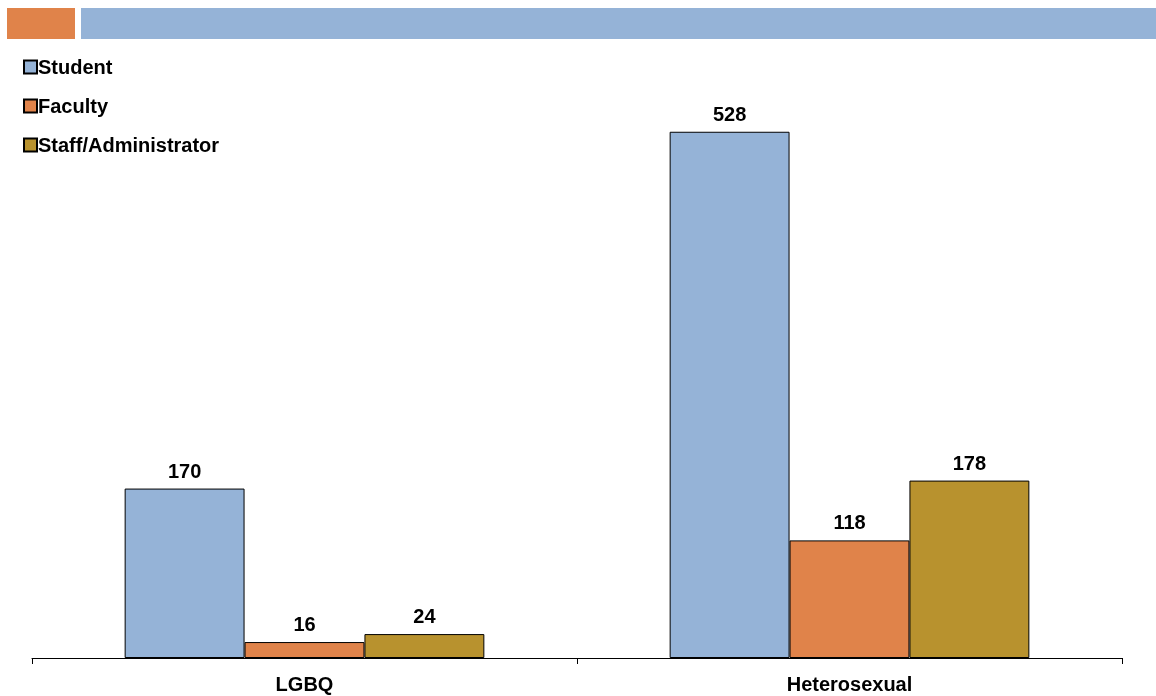 Image resolution: width=1156 pixels, height=696 pixels. I want to click on legend-label: Faculty, so click(73, 106).